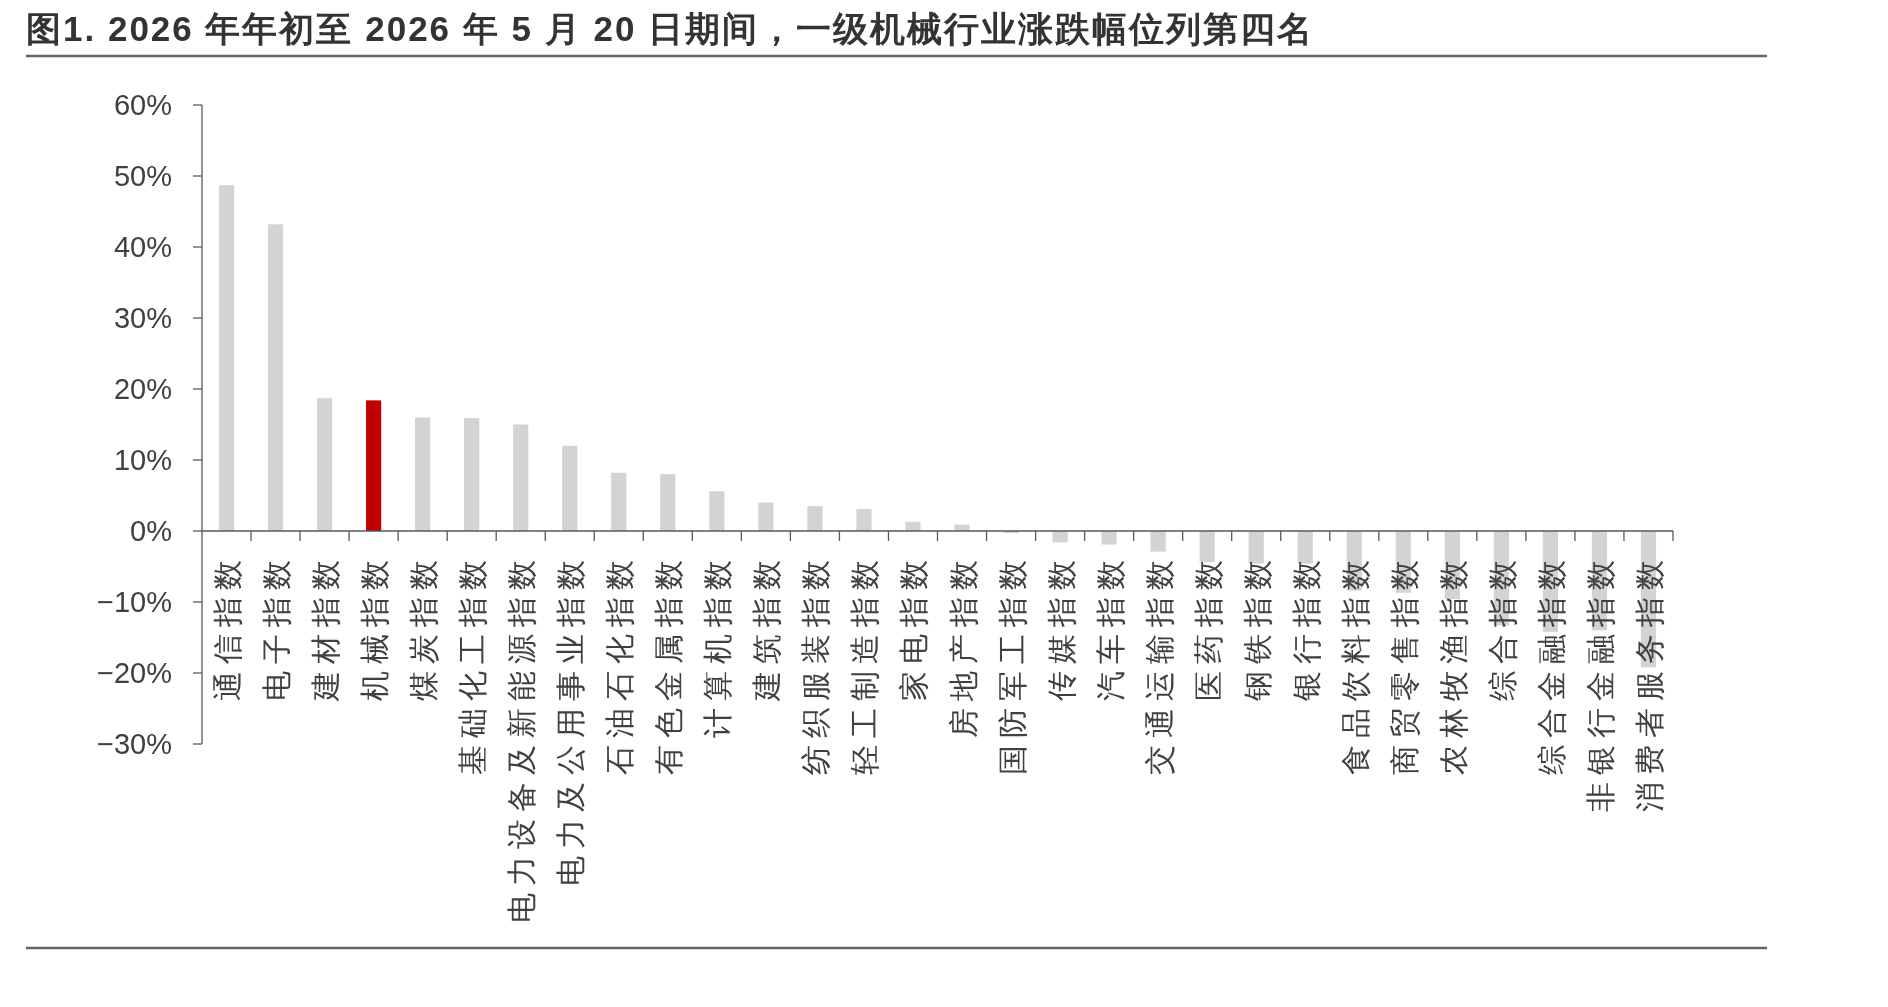  I want to click on x-tick-label: 食品饮料指数, so click(1355, 664).